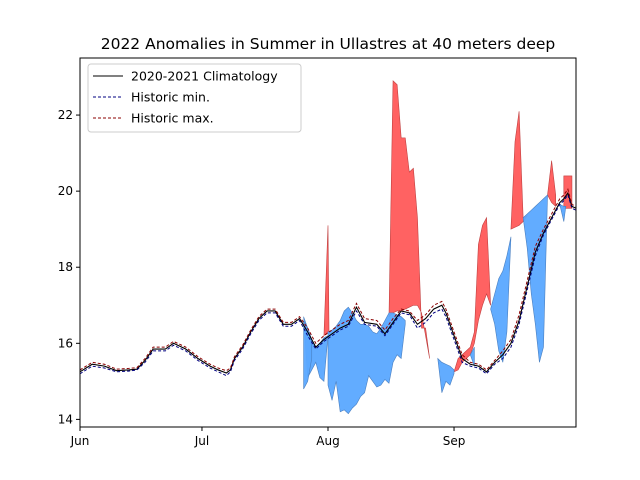 This screenshot has width=640, height=480. I want to click on legend-label-historic-max: Historic max., so click(172, 118).